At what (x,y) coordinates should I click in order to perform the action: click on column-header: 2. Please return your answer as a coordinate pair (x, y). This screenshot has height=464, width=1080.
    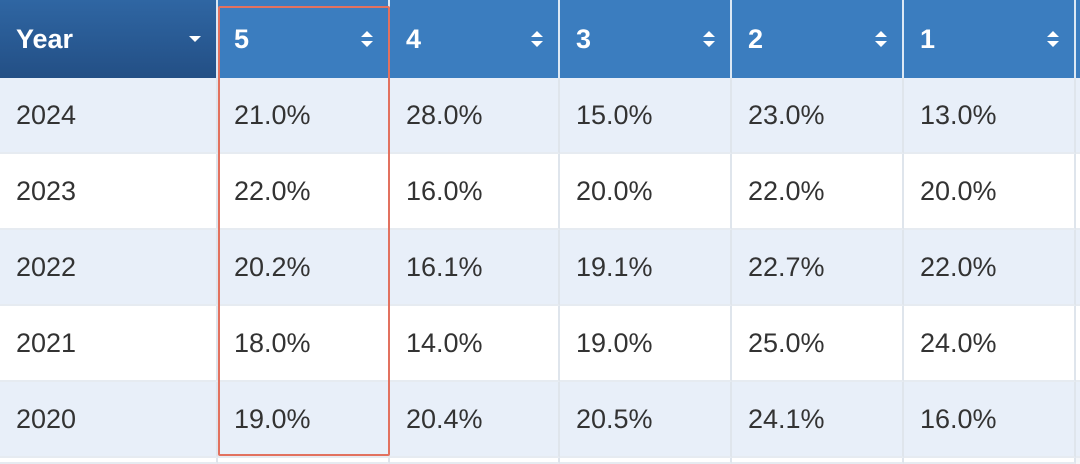
    Looking at the image, I should click on (818, 39).